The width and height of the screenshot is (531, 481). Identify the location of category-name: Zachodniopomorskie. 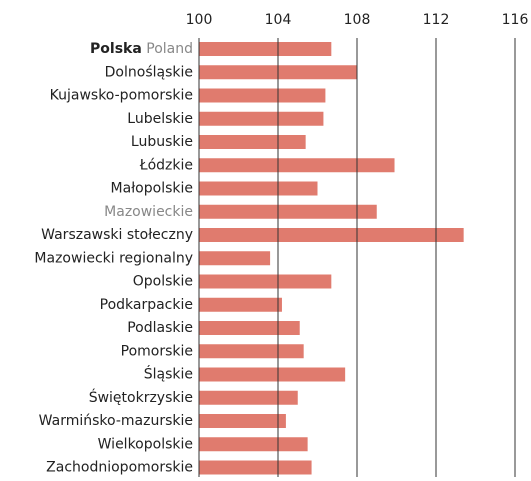
(119, 468).